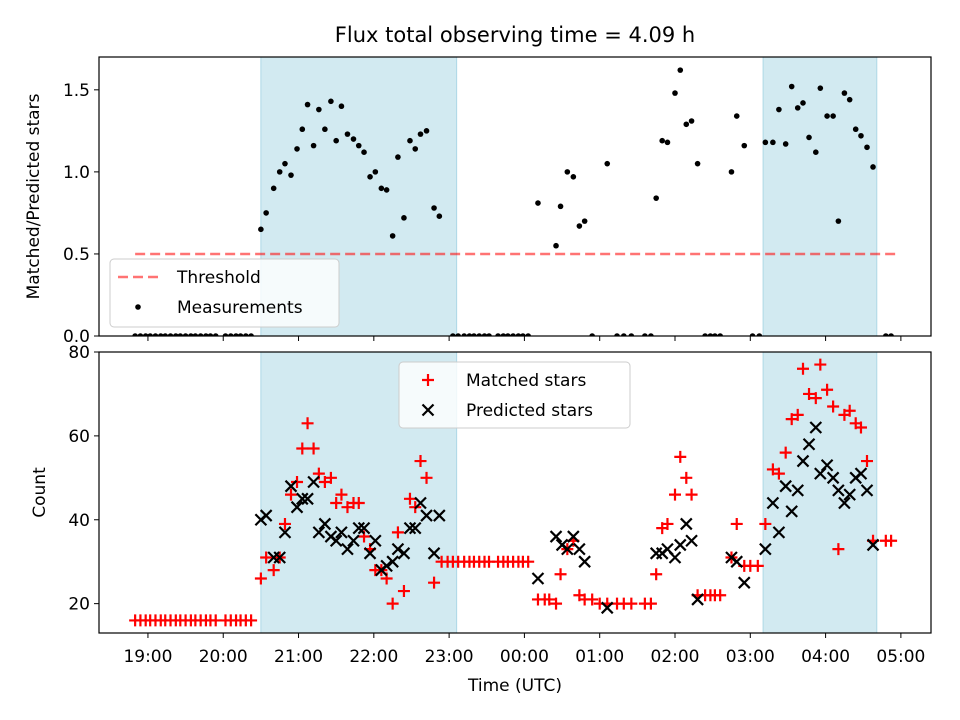 This screenshot has width=960, height=720. What do you see at coordinates (599, 657) in the screenshot?
I see `x-tick-label: 01:00` at bounding box center [599, 657].